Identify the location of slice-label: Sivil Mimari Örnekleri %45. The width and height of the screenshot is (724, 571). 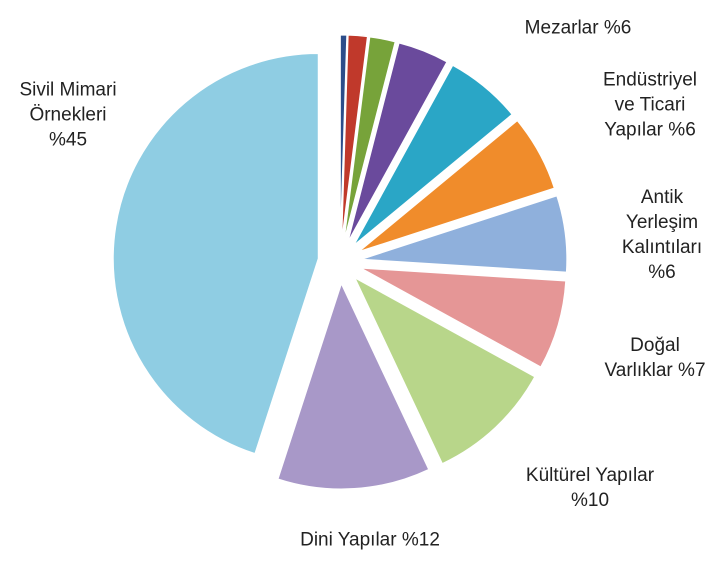
(68, 115).